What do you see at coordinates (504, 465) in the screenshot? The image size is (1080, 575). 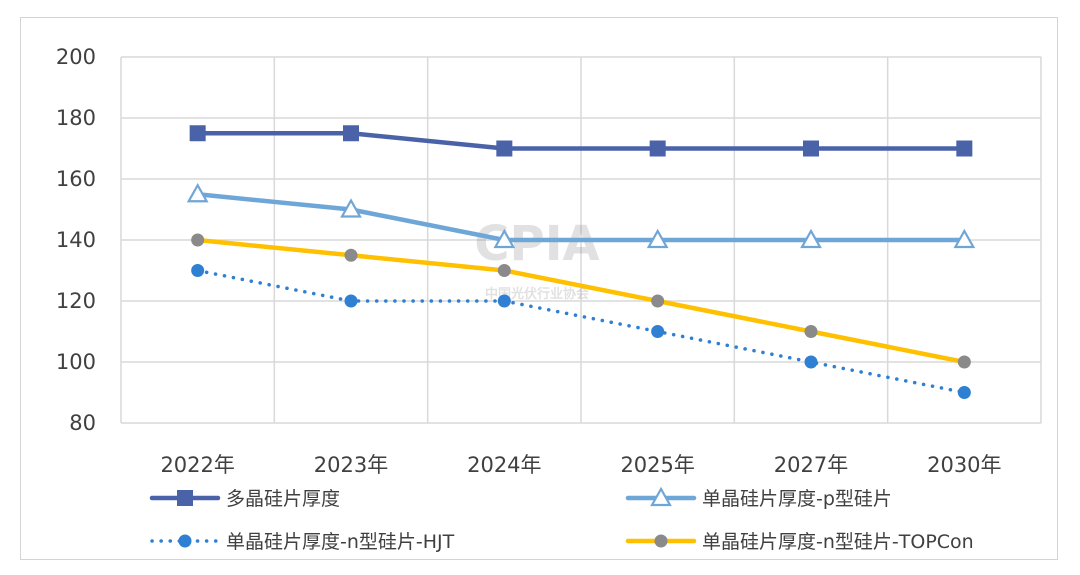 I see `x-tick-label: 2024年` at bounding box center [504, 465].